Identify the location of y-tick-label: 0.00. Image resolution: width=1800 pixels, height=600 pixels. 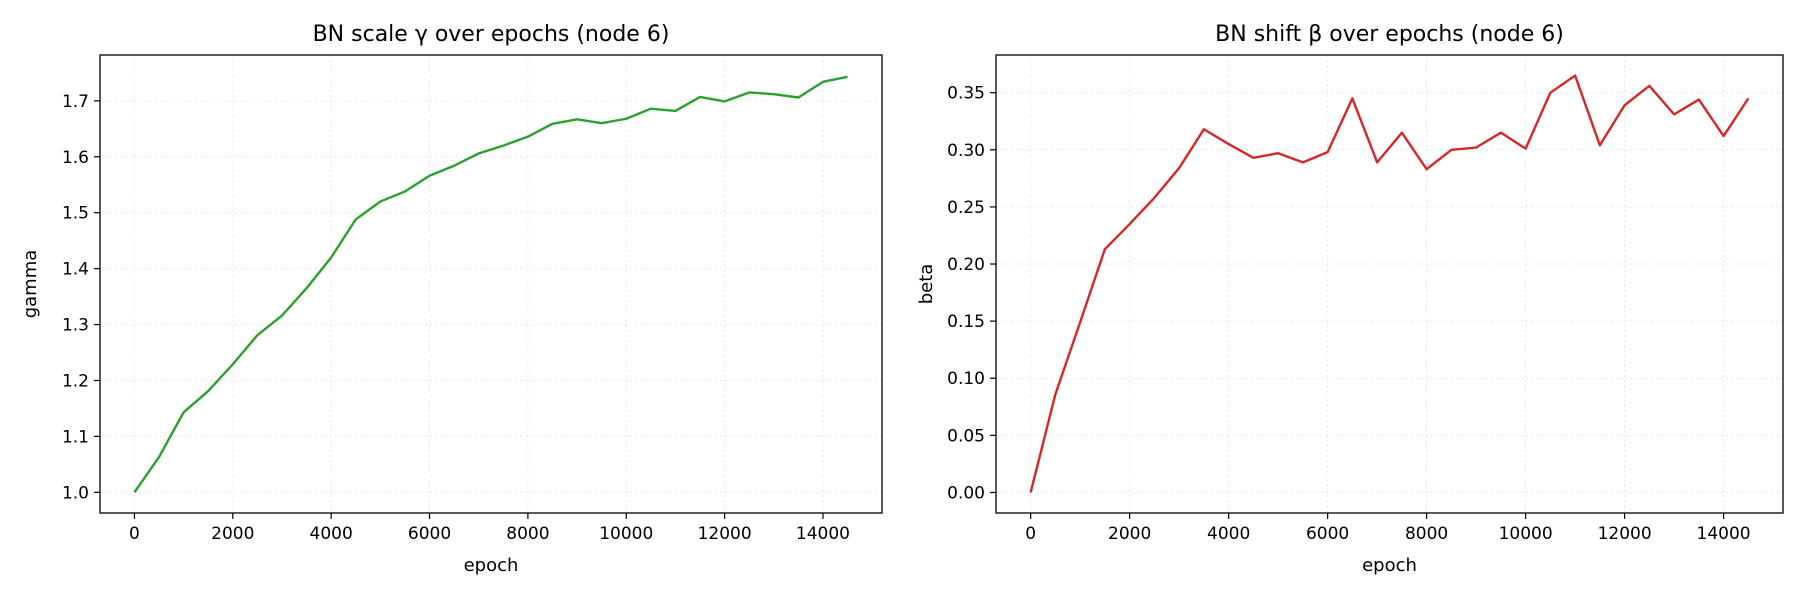
(966, 493).